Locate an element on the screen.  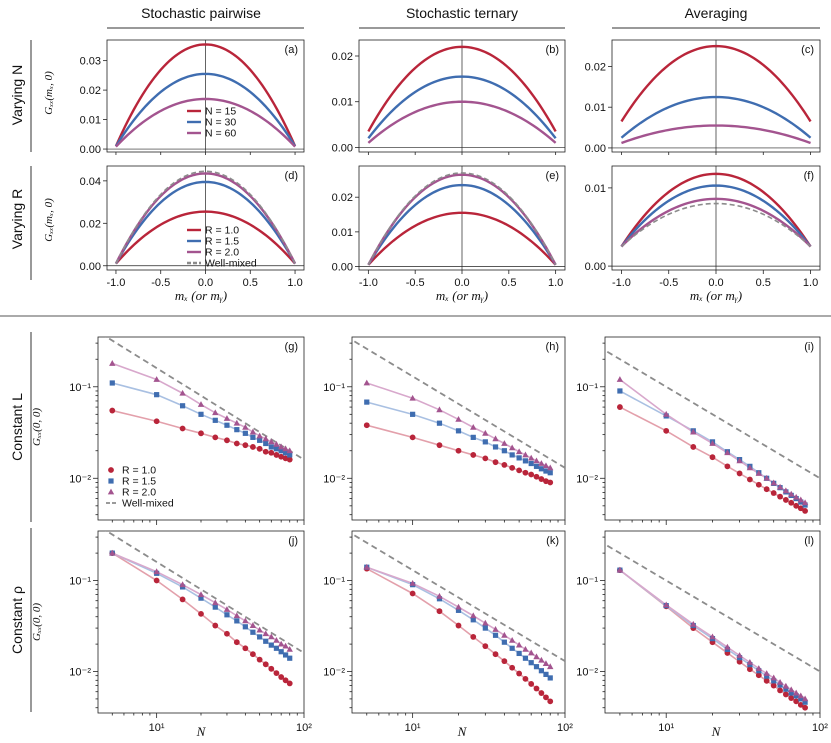
xlabel-col2: mₓ (or mᵧ) is located at coordinates (462, 295).